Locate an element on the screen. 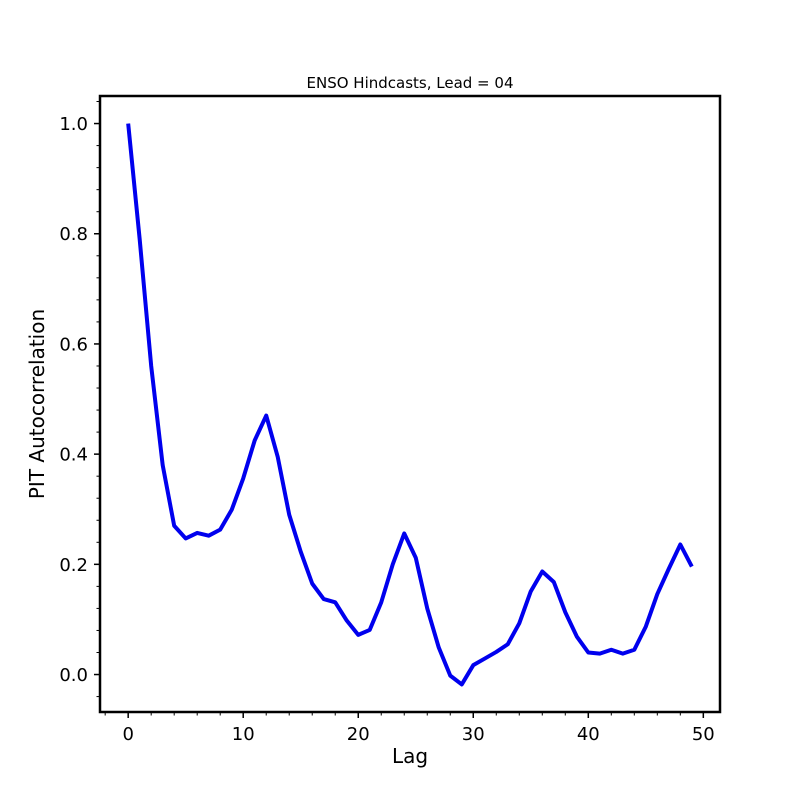  y-tick-label: 1.0 is located at coordinates (73, 124).